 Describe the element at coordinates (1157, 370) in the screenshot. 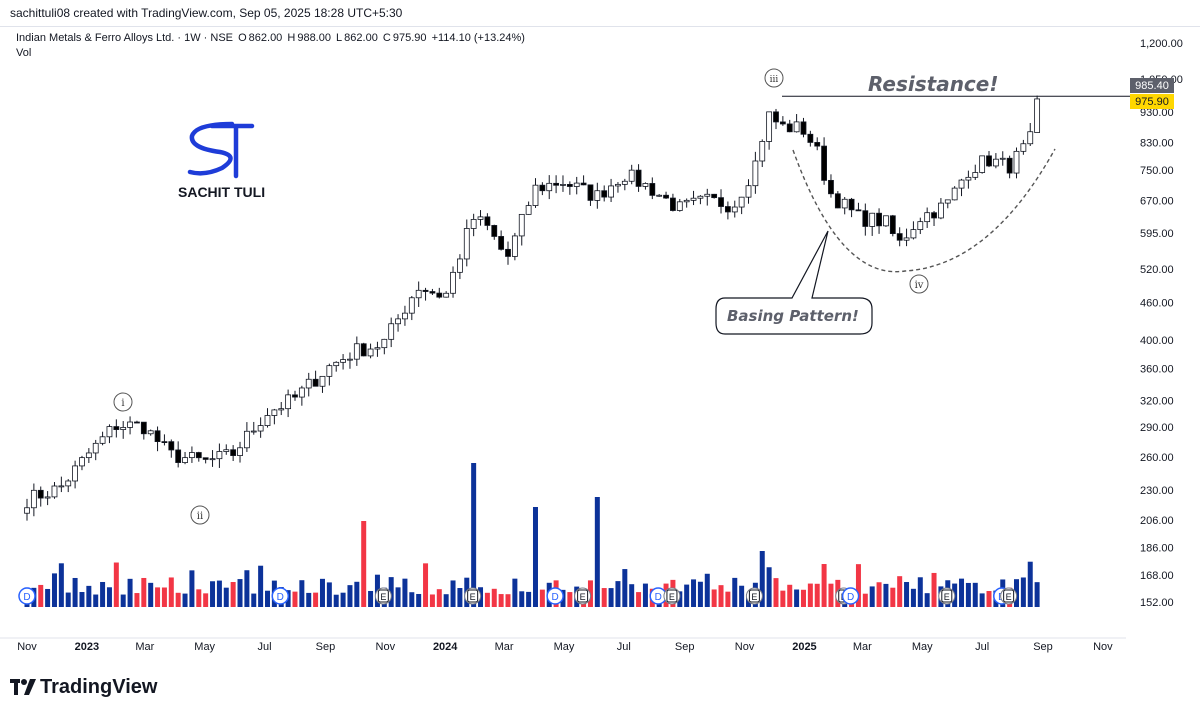

I see `price-tick-label: 360.00` at that location.